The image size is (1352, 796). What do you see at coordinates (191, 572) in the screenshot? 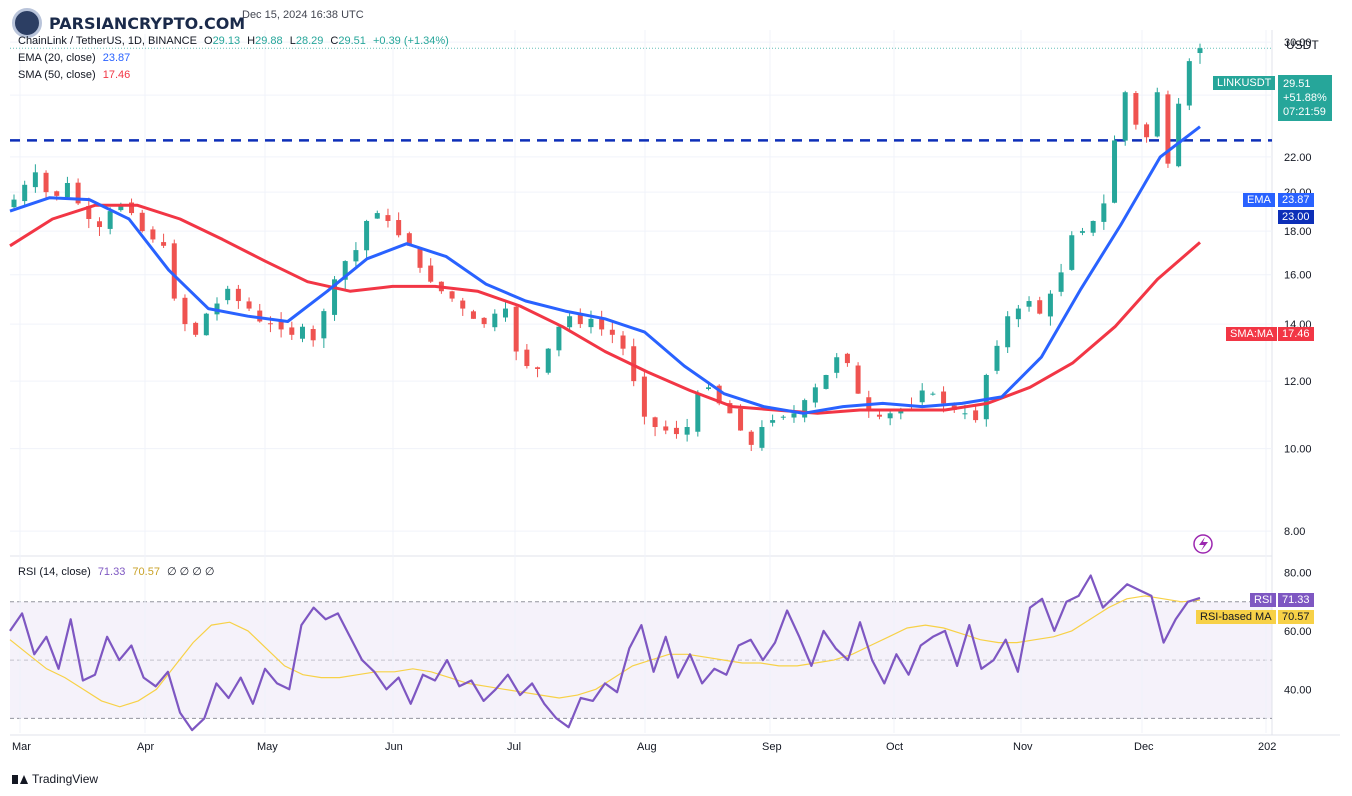
I see `rsi-legend-extra: ∅ ∅ ∅ ∅` at bounding box center [191, 572].